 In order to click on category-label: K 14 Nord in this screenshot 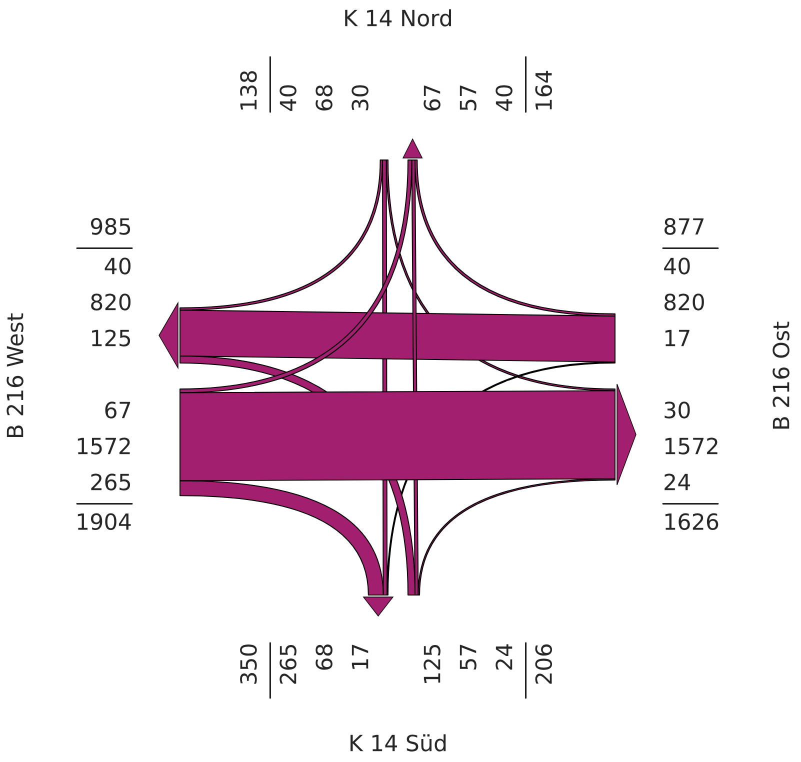, I will do `click(398, 17)`.